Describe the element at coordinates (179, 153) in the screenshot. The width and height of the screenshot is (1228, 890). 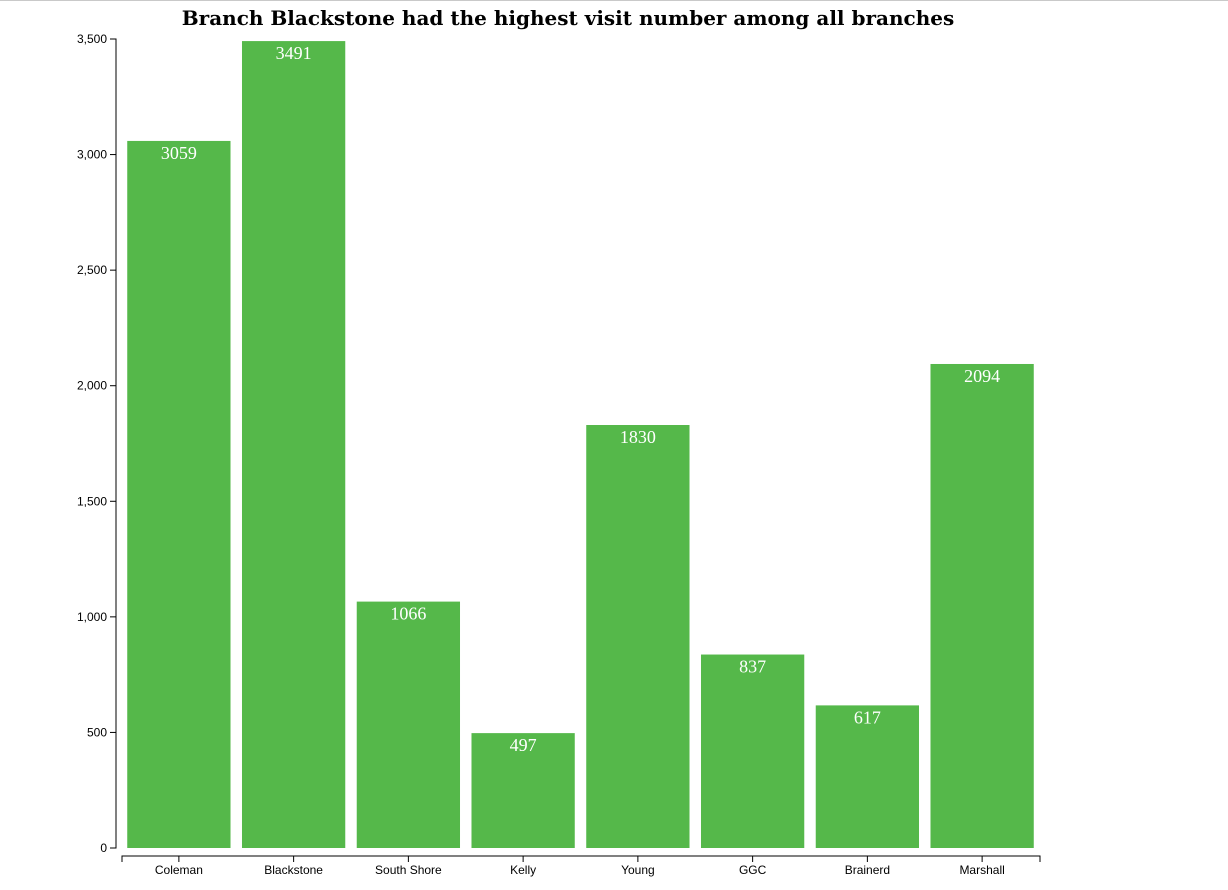
I see `bar-value-label: 3059` at that location.